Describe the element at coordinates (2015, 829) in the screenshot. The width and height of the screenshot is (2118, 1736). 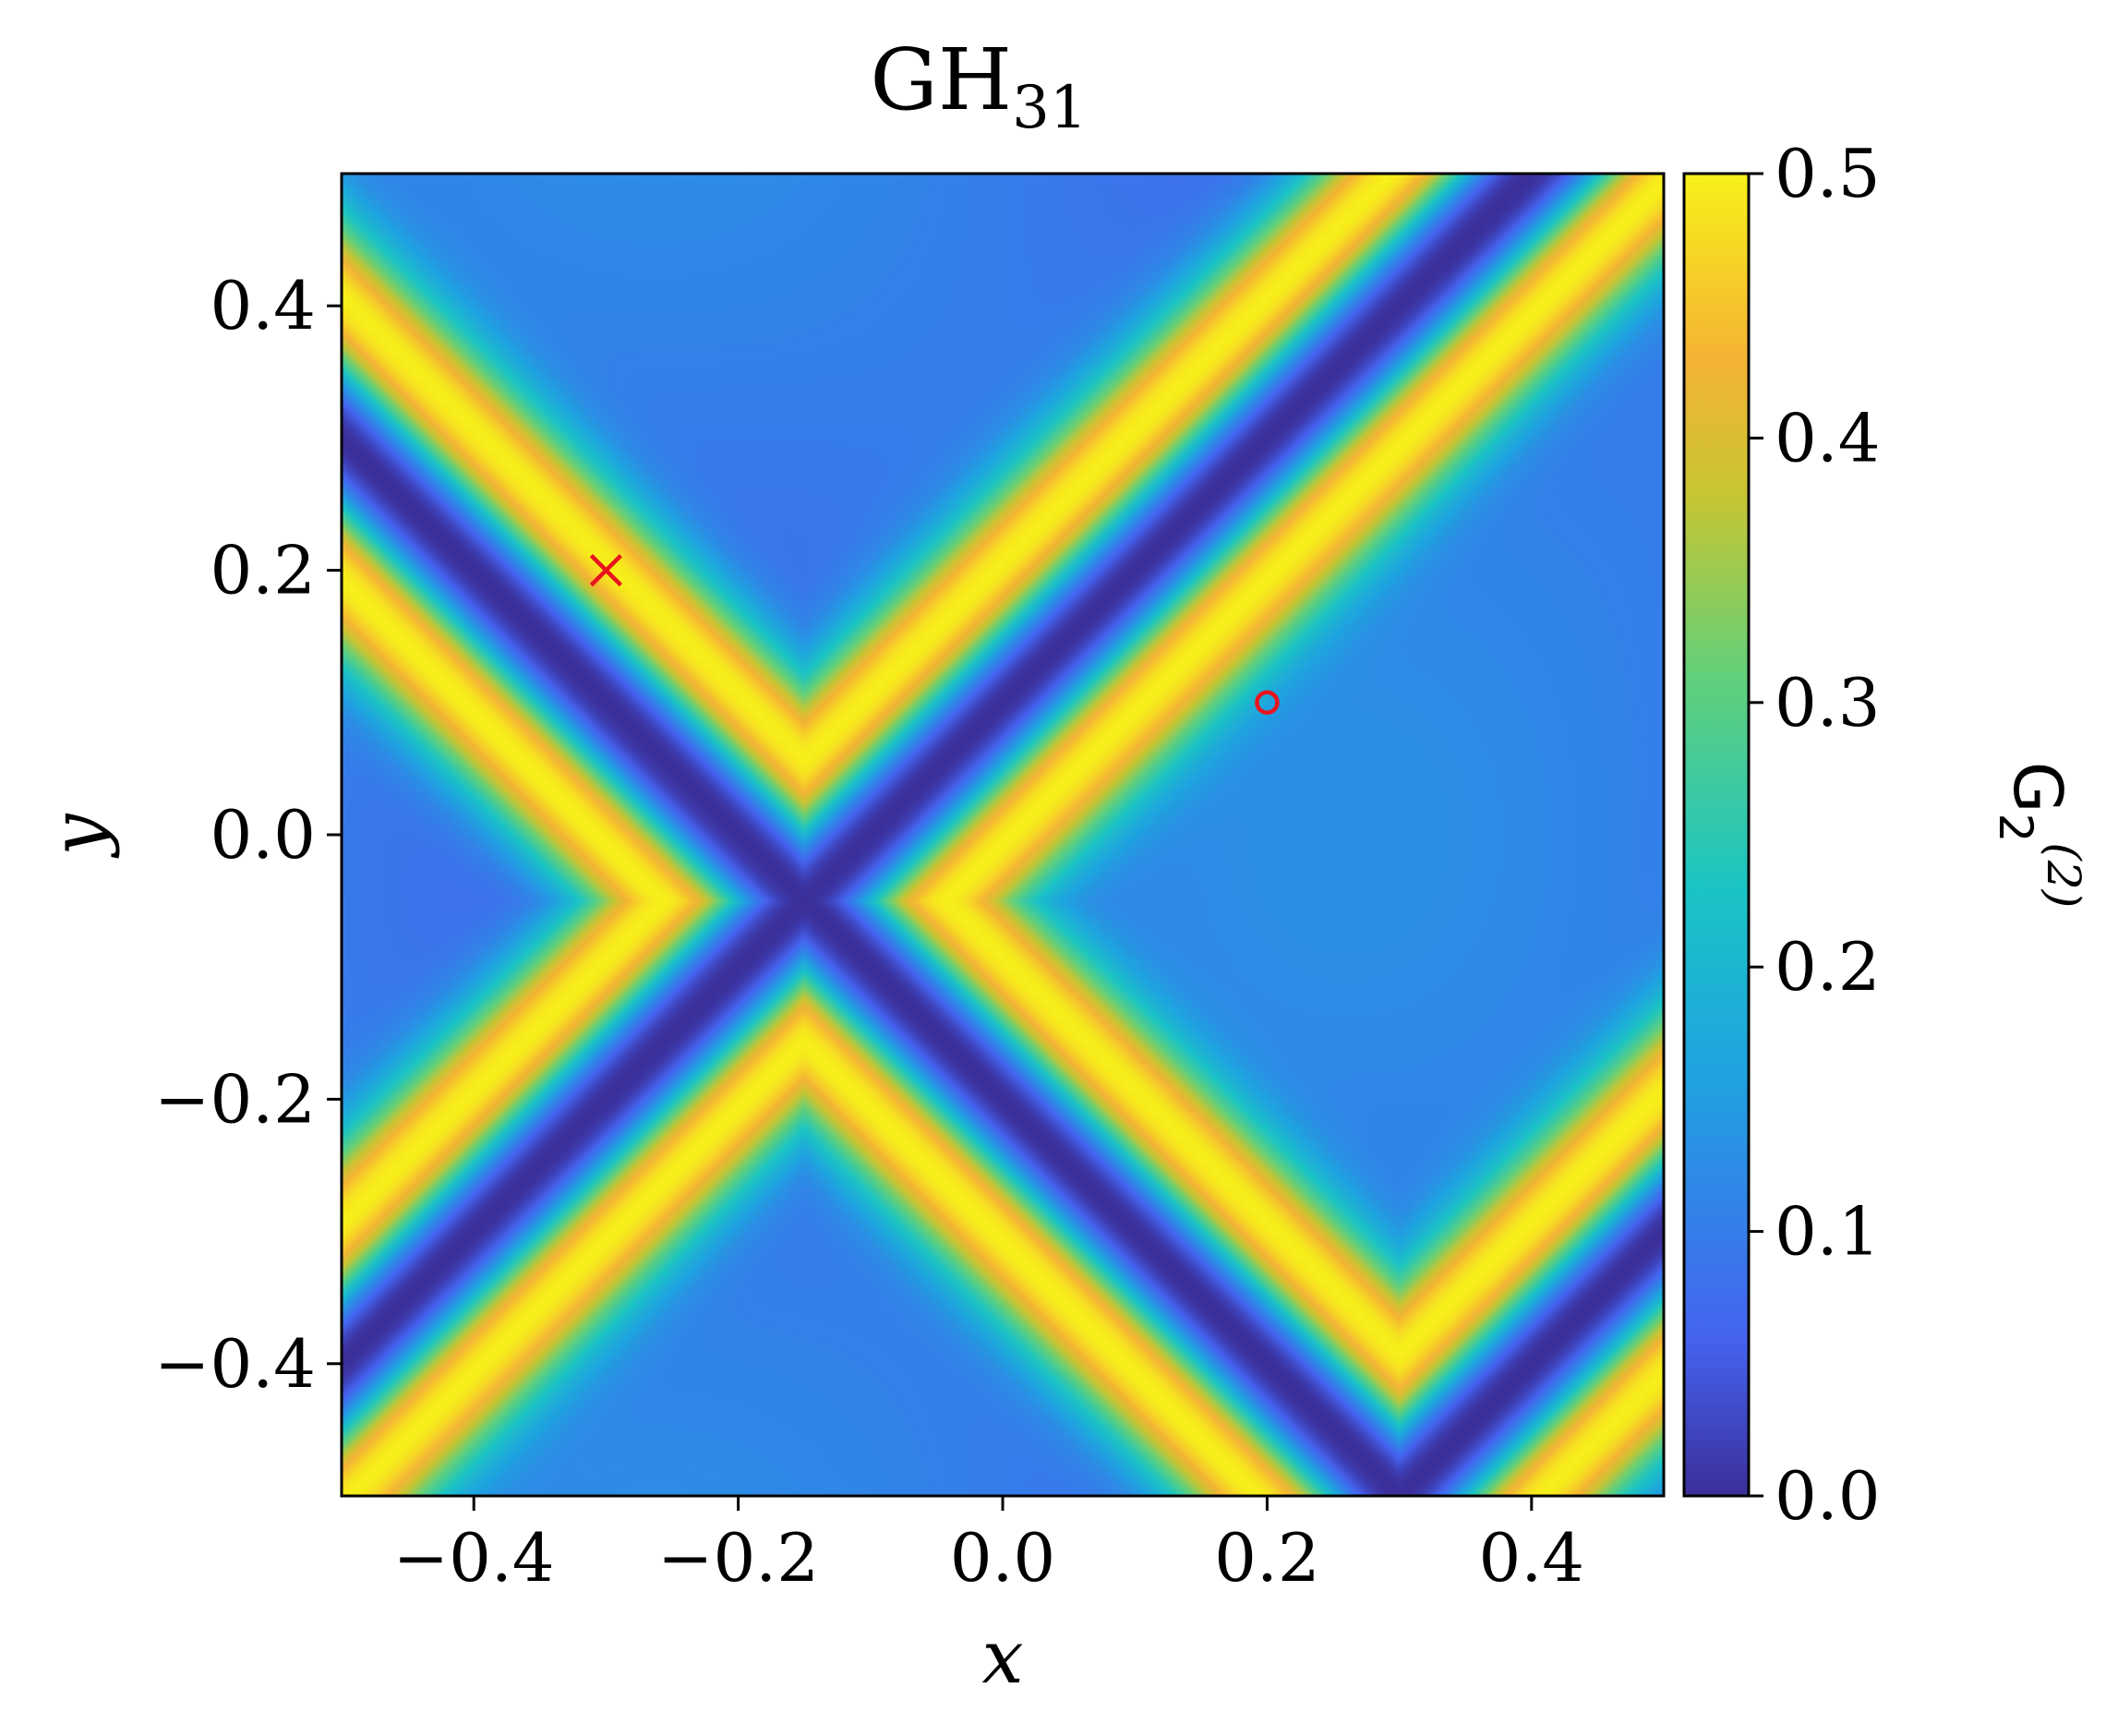
I see `colorbar-label-subscript: 2` at that location.